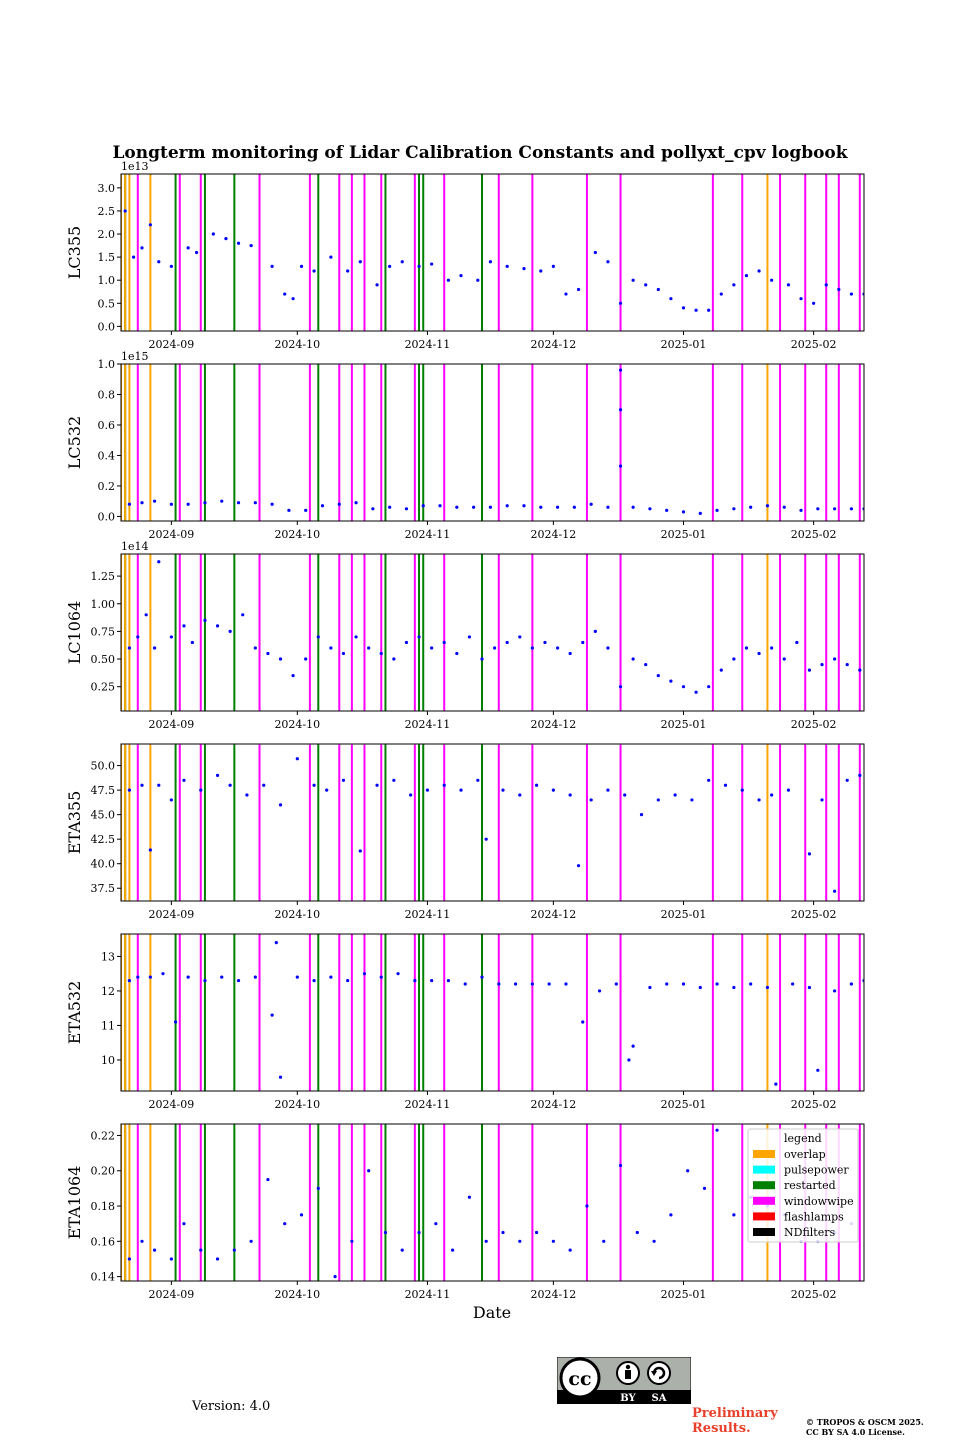 This screenshot has height=1440, width=960. What do you see at coordinates (492, 1312) in the screenshot?
I see `x-axis-label: Date` at bounding box center [492, 1312].